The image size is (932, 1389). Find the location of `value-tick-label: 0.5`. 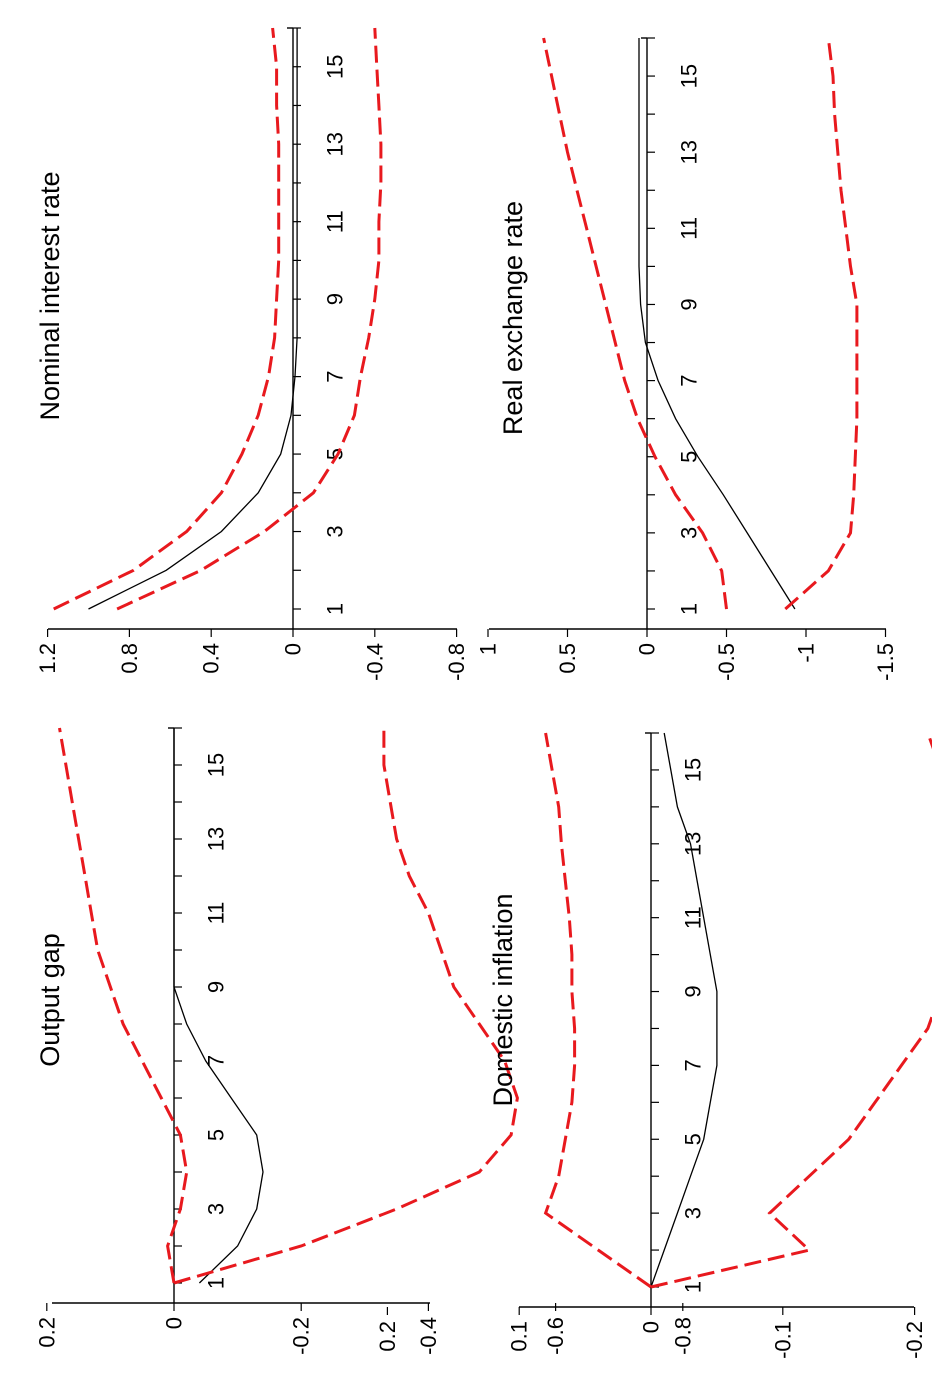

value-tick-label: 0.5 is located at coordinates (567, 658).